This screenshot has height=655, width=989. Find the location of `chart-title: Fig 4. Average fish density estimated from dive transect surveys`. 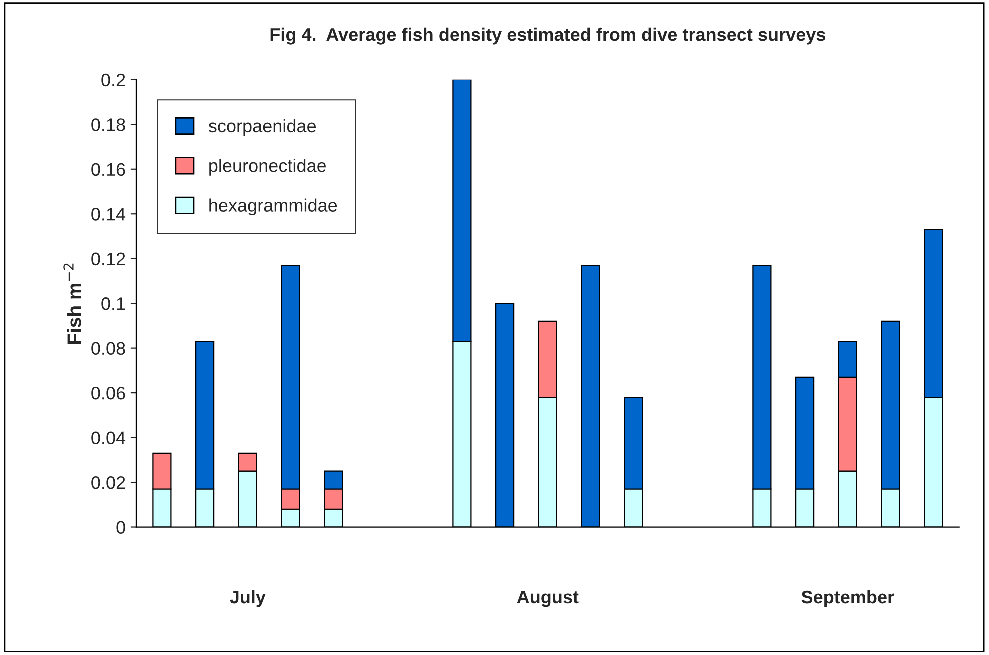

chart-title: Fig 4. Average fish density estimated from dive transect surveys is located at coordinates (548, 36).